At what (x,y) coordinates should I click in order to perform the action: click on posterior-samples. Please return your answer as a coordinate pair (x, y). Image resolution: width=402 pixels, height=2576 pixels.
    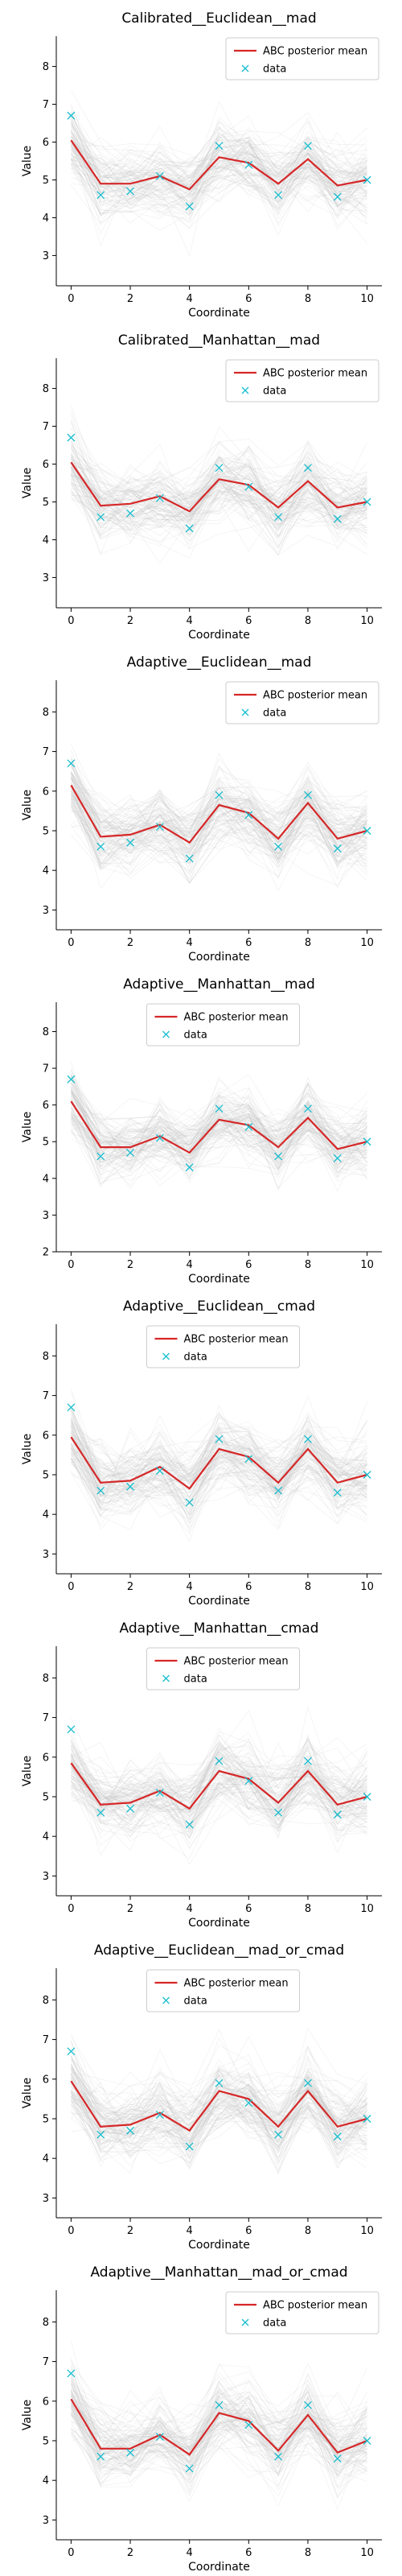
    Looking at the image, I should click on (219, 173).